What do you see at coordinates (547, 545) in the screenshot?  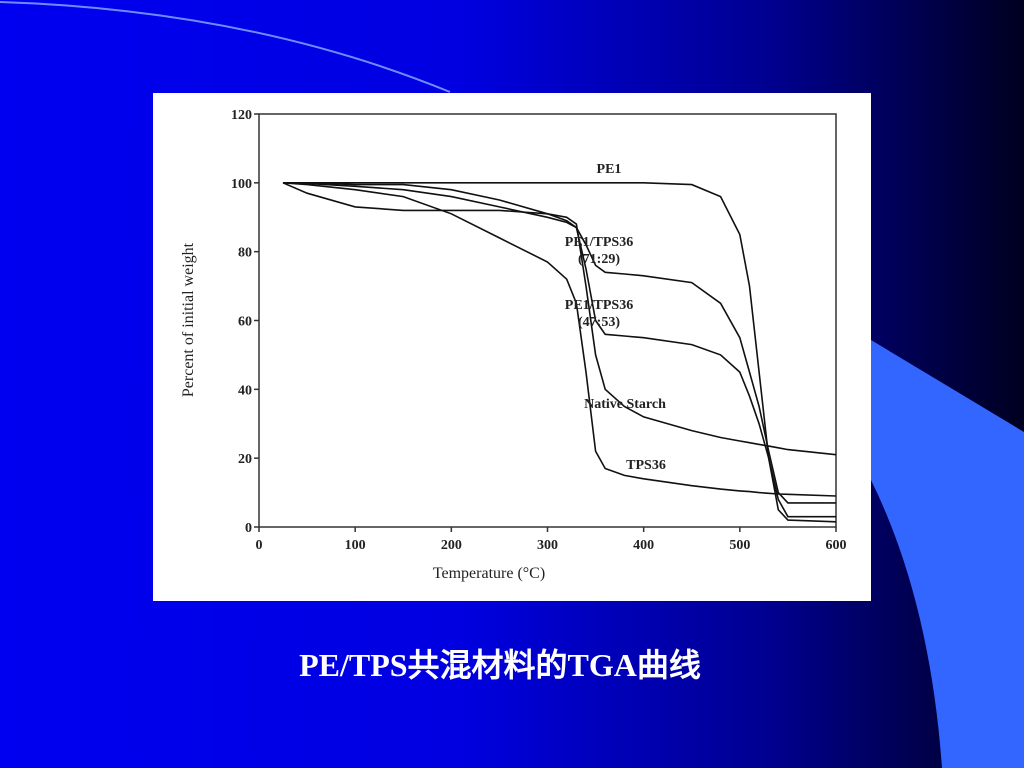 I see `x-tick-label: 300` at bounding box center [547, 545].